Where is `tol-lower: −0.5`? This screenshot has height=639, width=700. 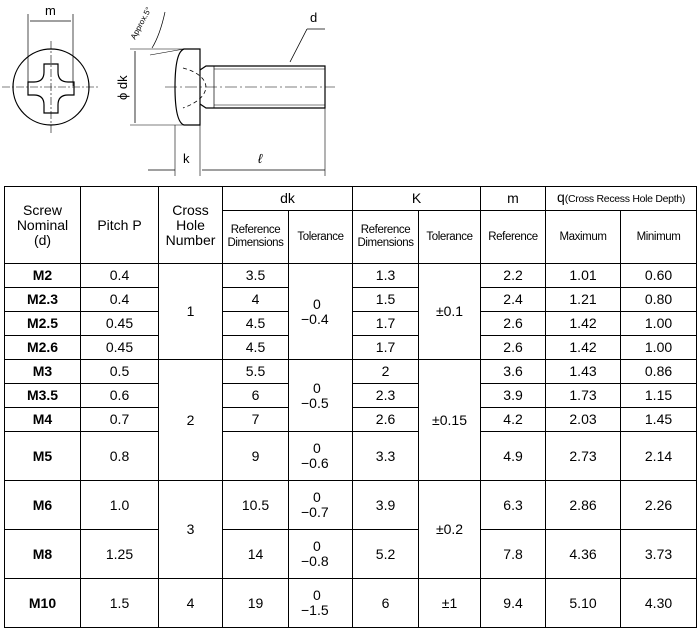
tol-lower: −0.5 is located at coordinates (315, 402).